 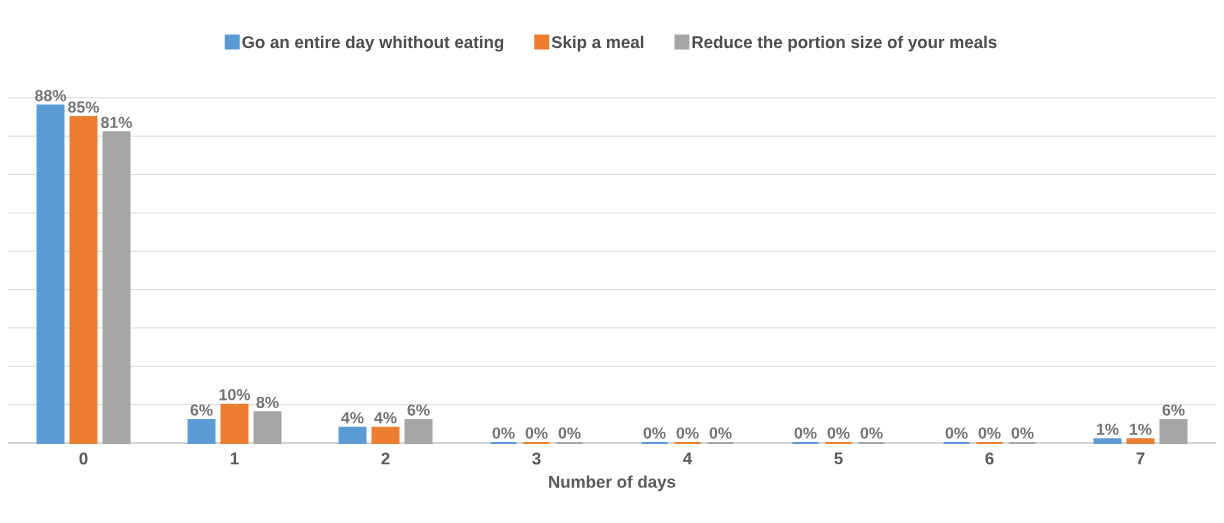 I want to click on legend-label: Skip a meal, so click(x=597, y=43).